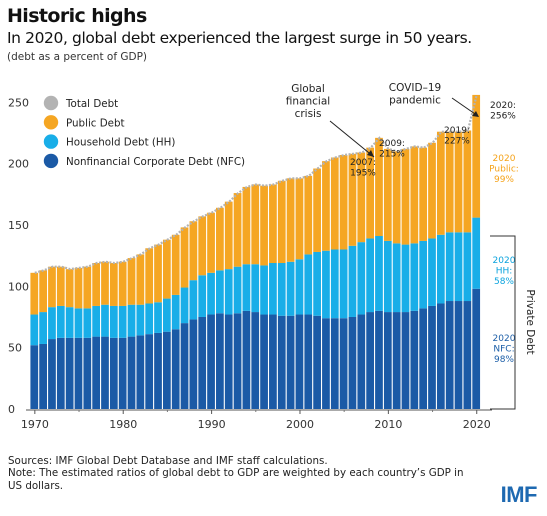 This screenshot has height=516, width=547. What do you see at coordinates (140, 279) in the screenshot?
I see `bar-public-1982` at bounding box center [140, 279].